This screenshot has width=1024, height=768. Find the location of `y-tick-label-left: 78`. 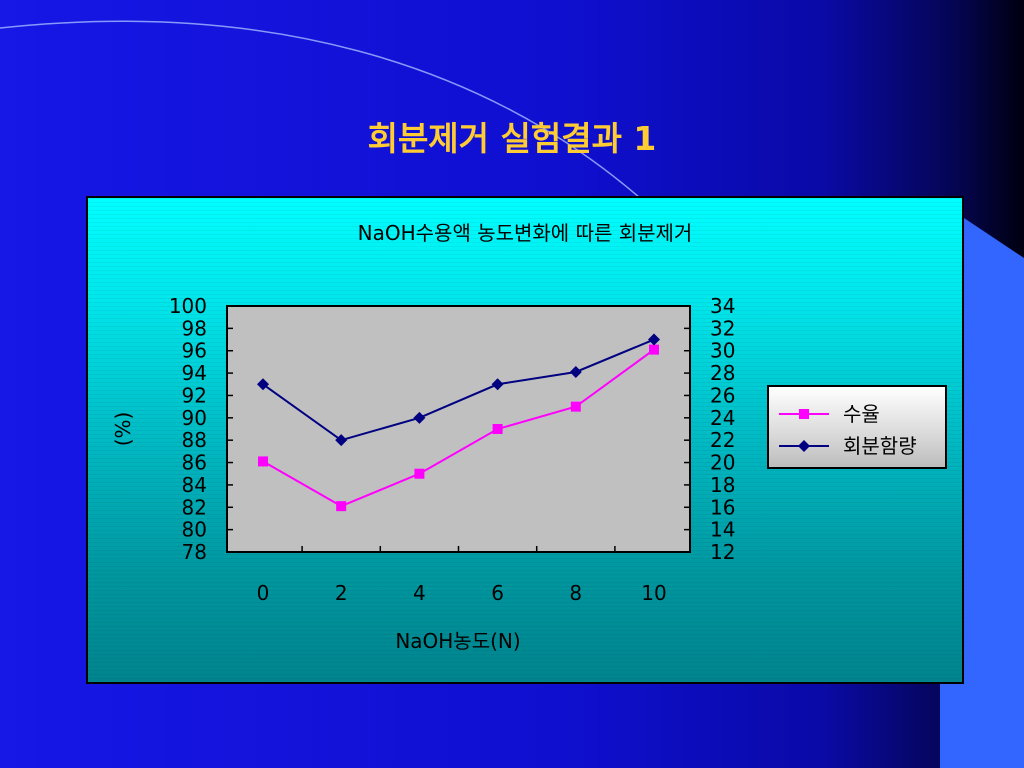

y-tick-label-left: 78 is located at coordinates (194, 552).